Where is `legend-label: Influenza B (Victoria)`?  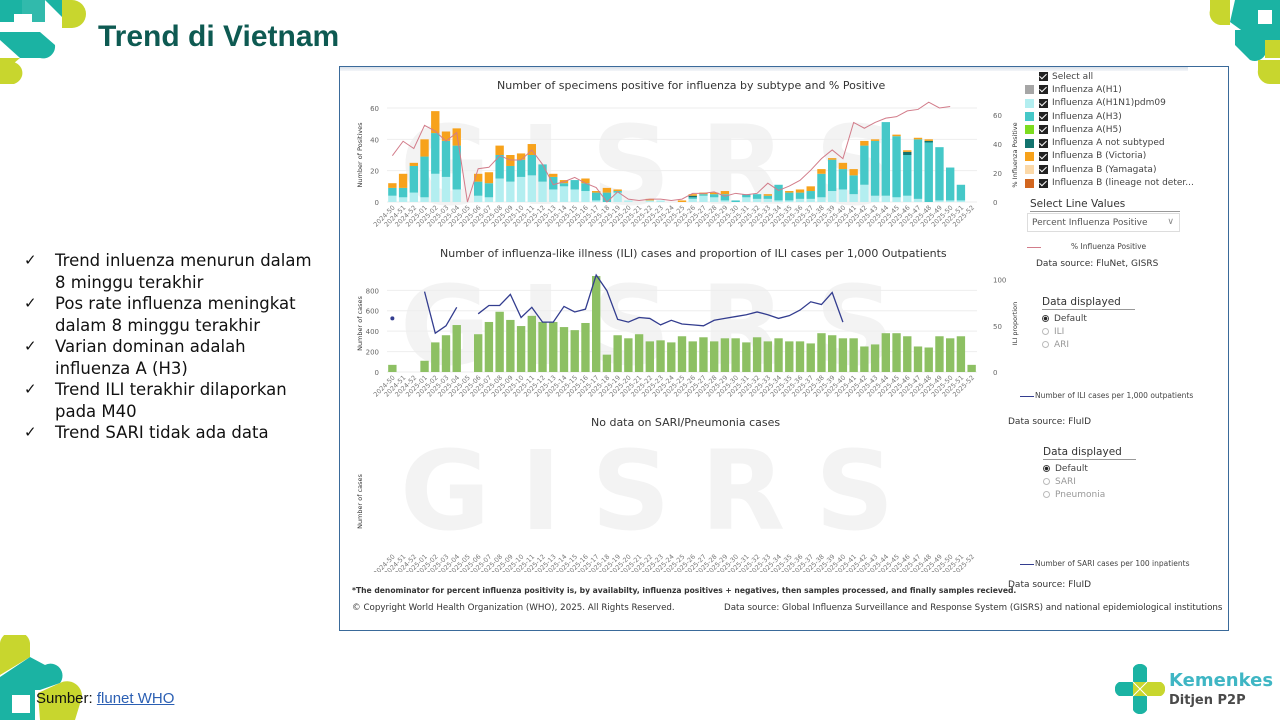 legend-label: Influenza B (Victoria) is located at coordinates (1099, 156).